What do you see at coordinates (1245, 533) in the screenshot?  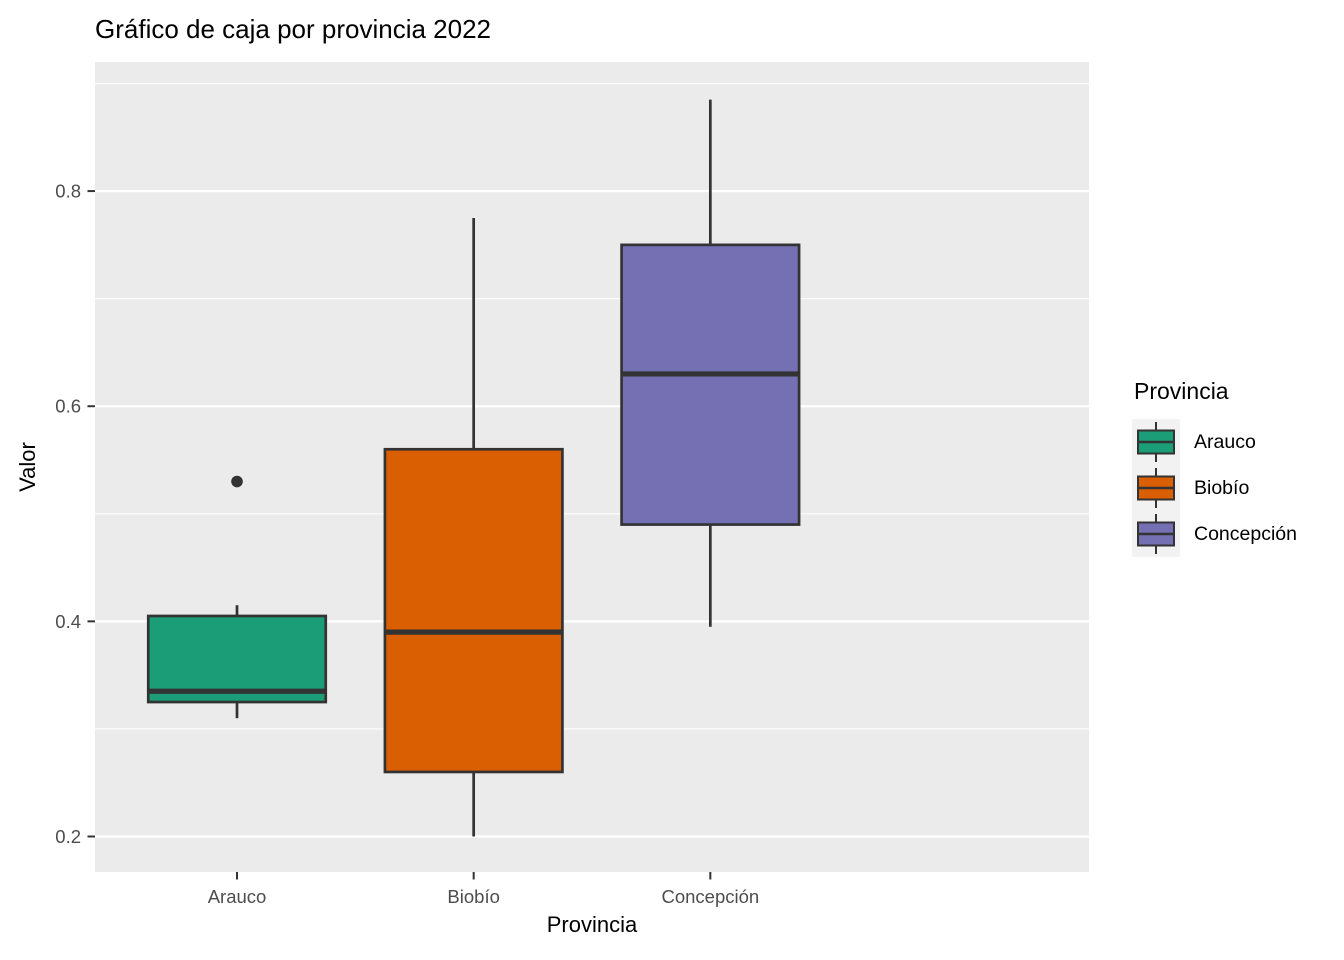 I see `legend-label: Concepción` at bounding box center [1245, 533].